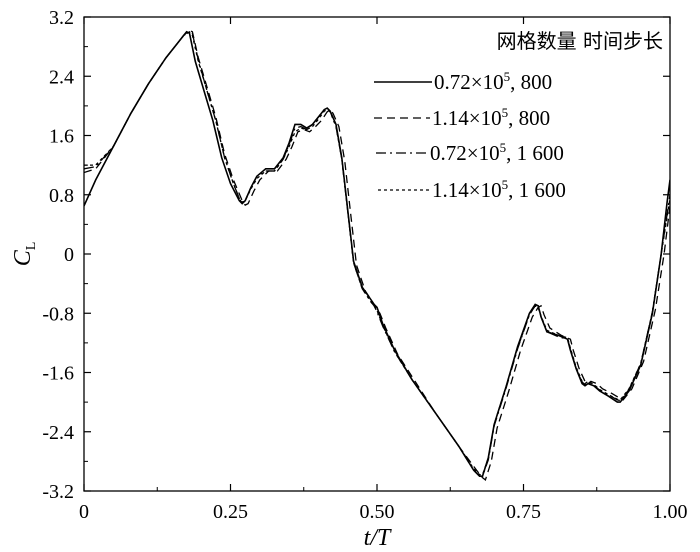 The height and width of the screenshot is (552, 700). What do you see at coordinates (378, 538) in the screenshot?
I see `x-axis-title: t/T` at bounding box center [378, 538].